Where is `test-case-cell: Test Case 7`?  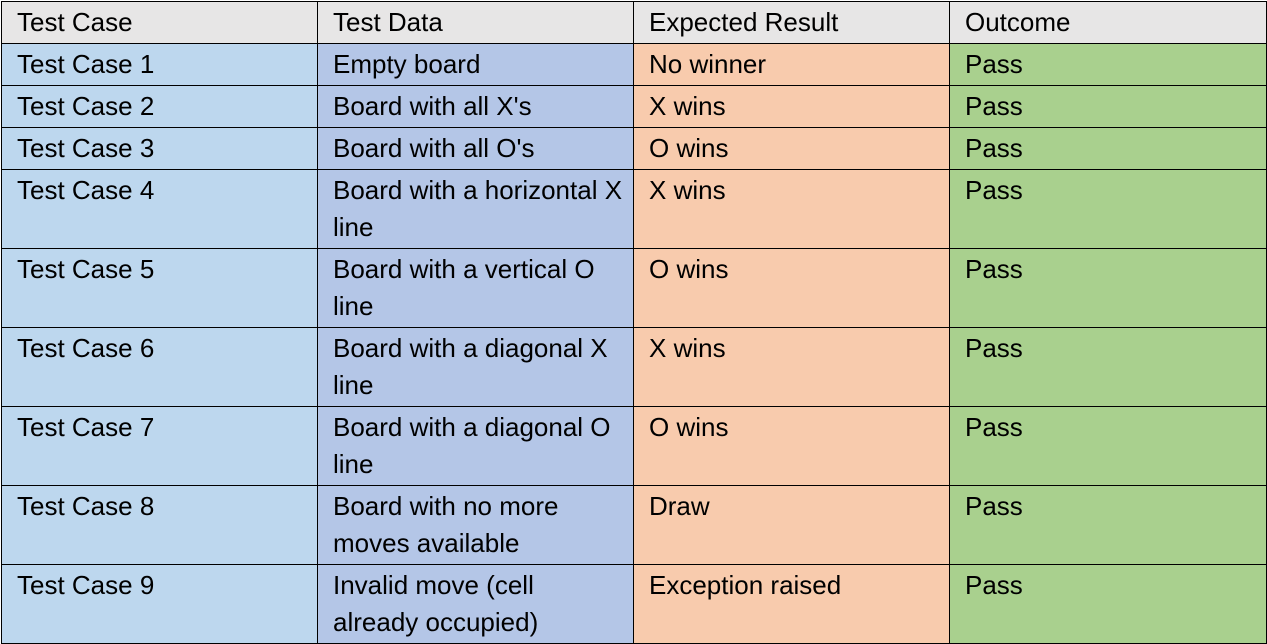 test-case-cell: Test Case 7 is located at coordinates (159, 446).